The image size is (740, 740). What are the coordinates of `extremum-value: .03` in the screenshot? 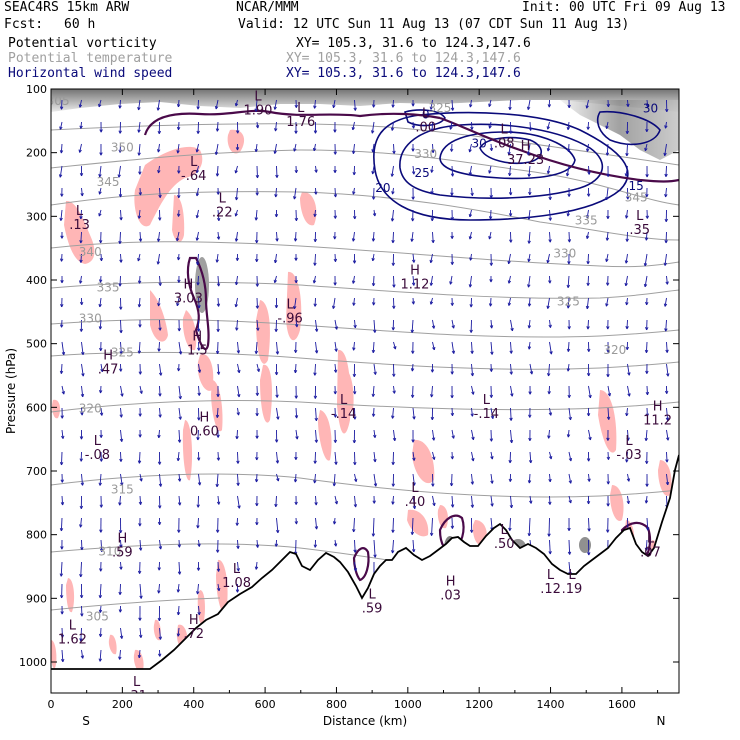 It's located at (450, 596).